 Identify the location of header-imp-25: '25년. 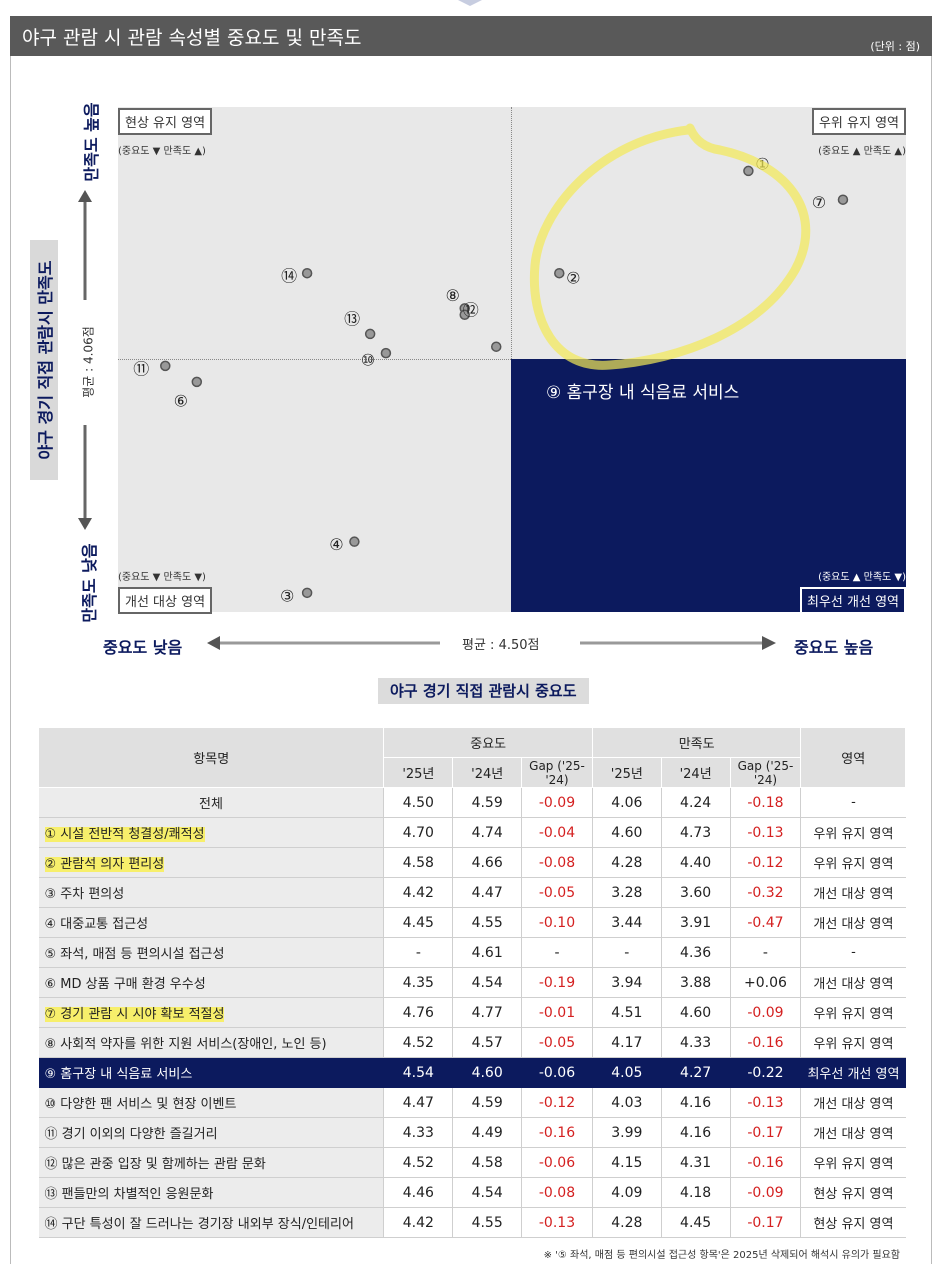
(418, 772).